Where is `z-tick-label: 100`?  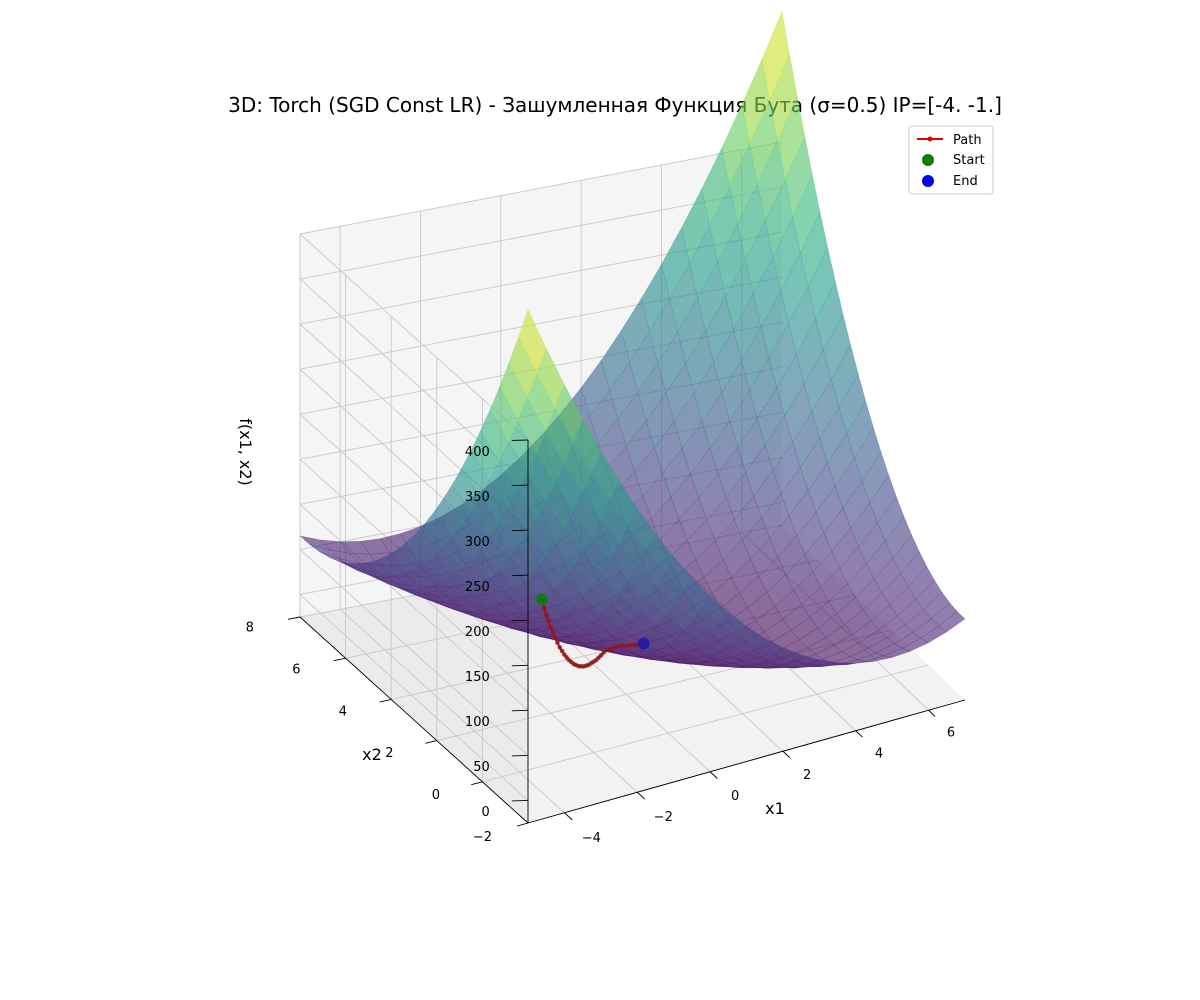 z-tick-label: 100 is located at coordinates (477, 722).